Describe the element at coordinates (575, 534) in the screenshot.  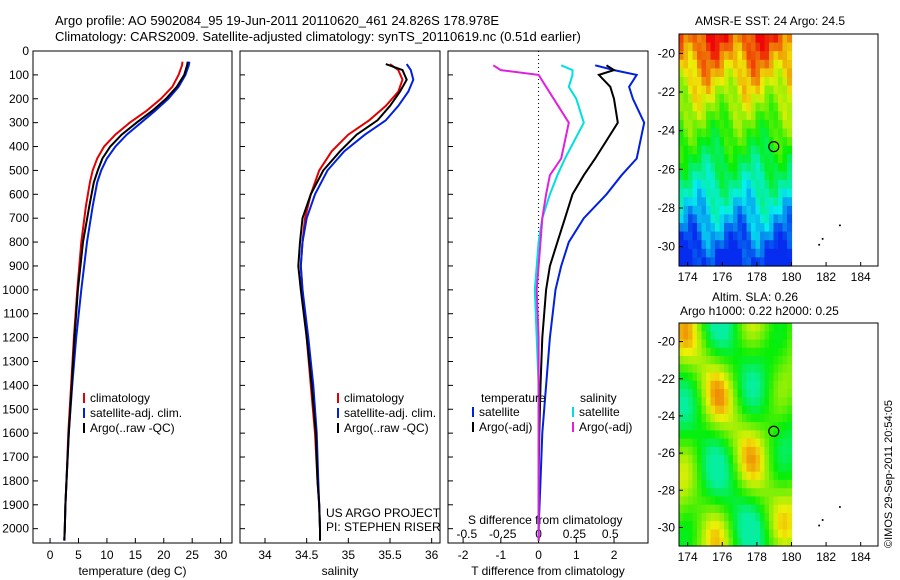
I see `top-tick-label: 0.25` at that location.